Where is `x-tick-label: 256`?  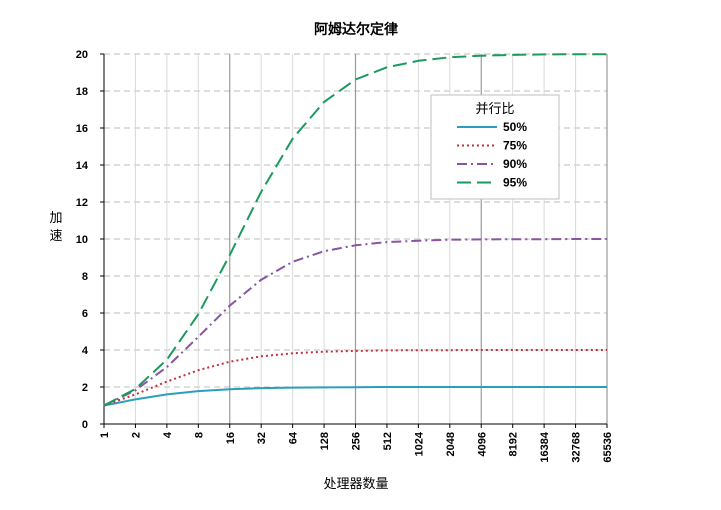
x-tick-label: 256 is located at coordinates (357, 441).